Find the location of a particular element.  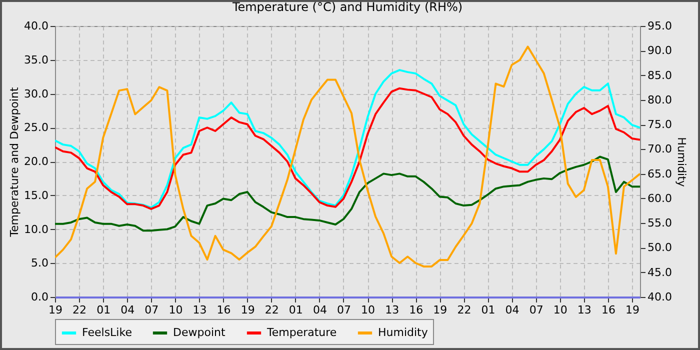

y2-tick-label: 95.0 is located at coordinates (660, 26).